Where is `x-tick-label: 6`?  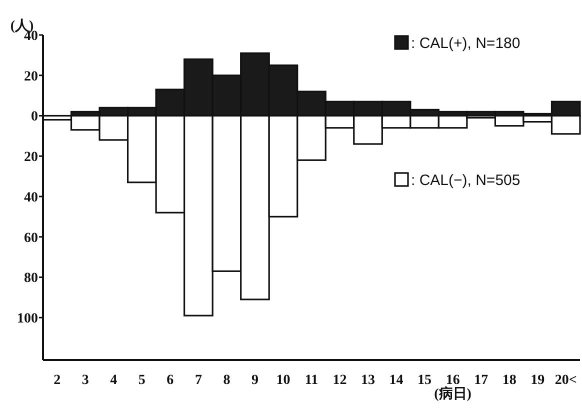 x-tick-label: 6 is located at coordinates (170, 380).